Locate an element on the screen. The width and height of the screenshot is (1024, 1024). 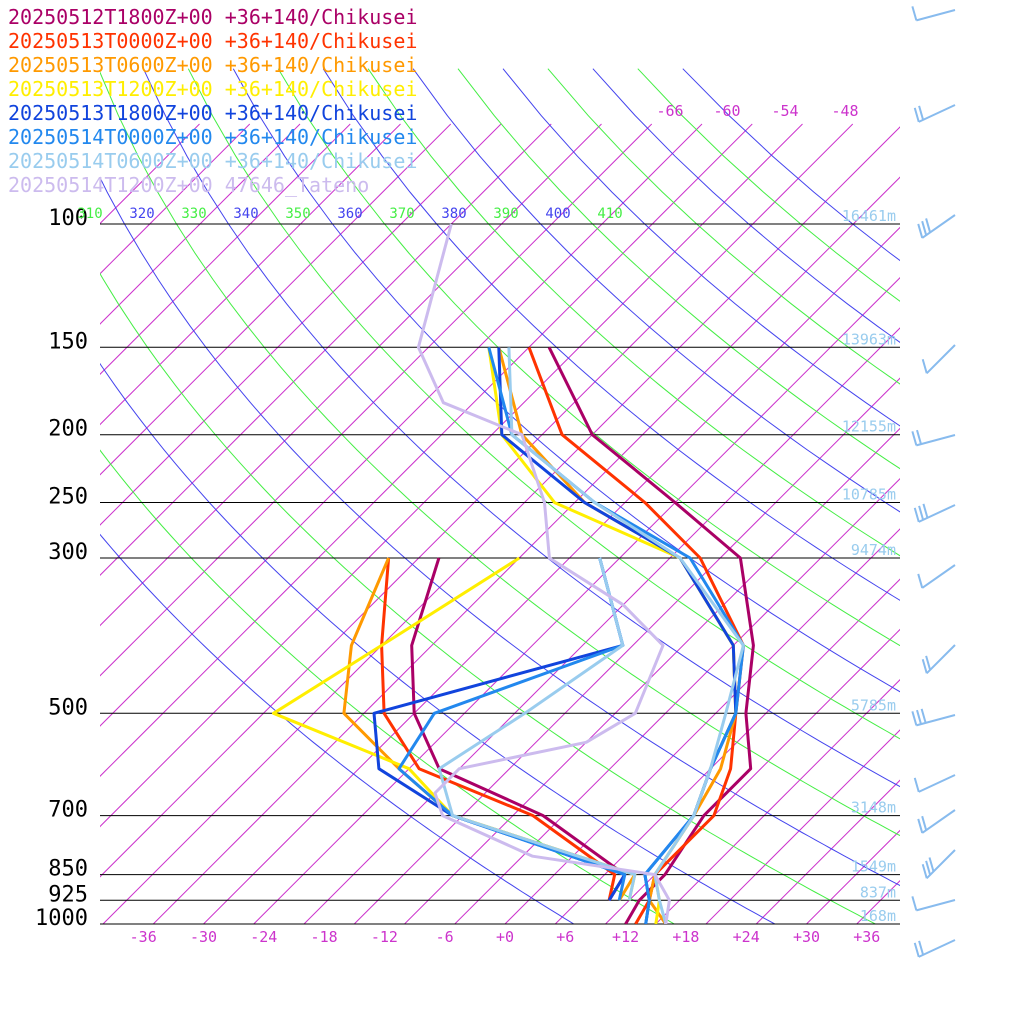
temp-tick-label: -12 is located at coordinates (384, 937).